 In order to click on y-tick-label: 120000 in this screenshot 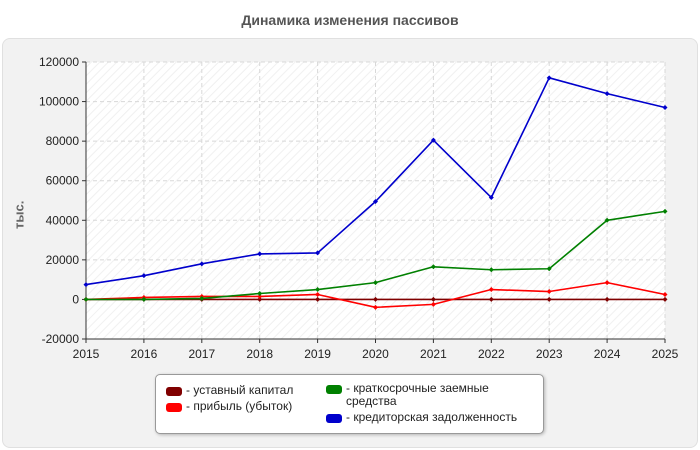, I will do `click(59, 62)`.